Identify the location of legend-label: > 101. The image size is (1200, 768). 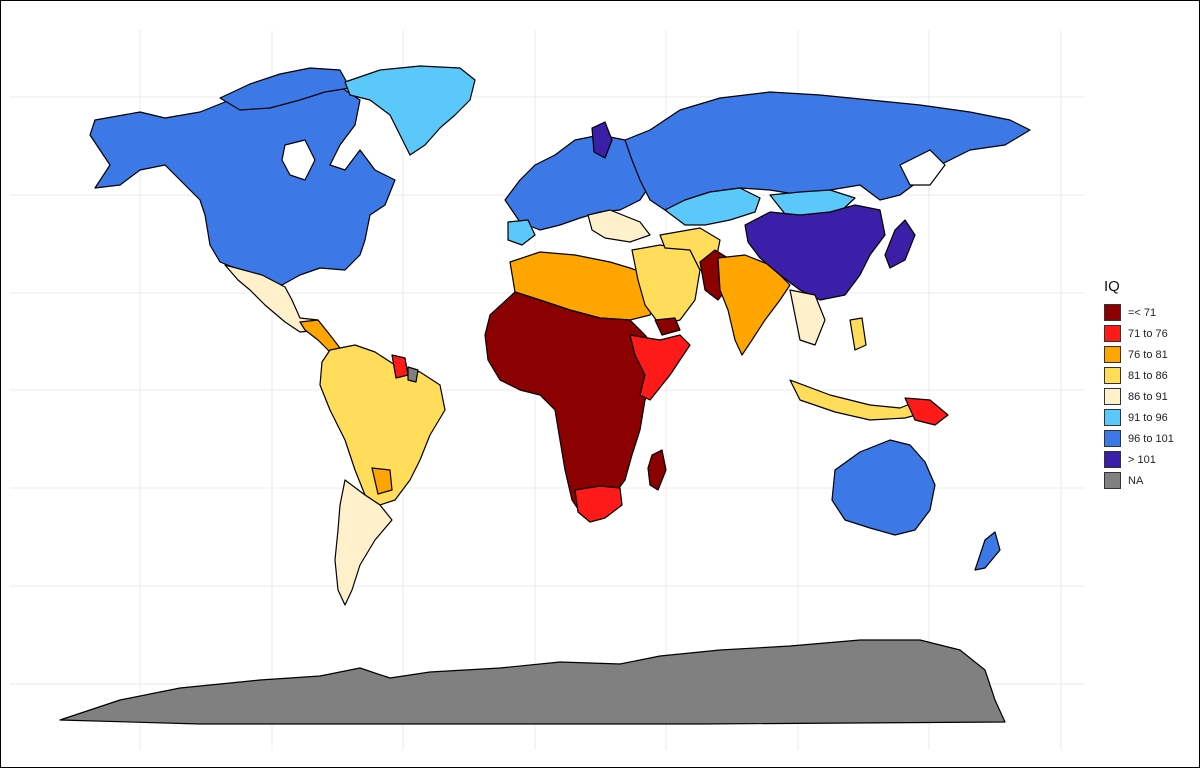
(1142, 459).